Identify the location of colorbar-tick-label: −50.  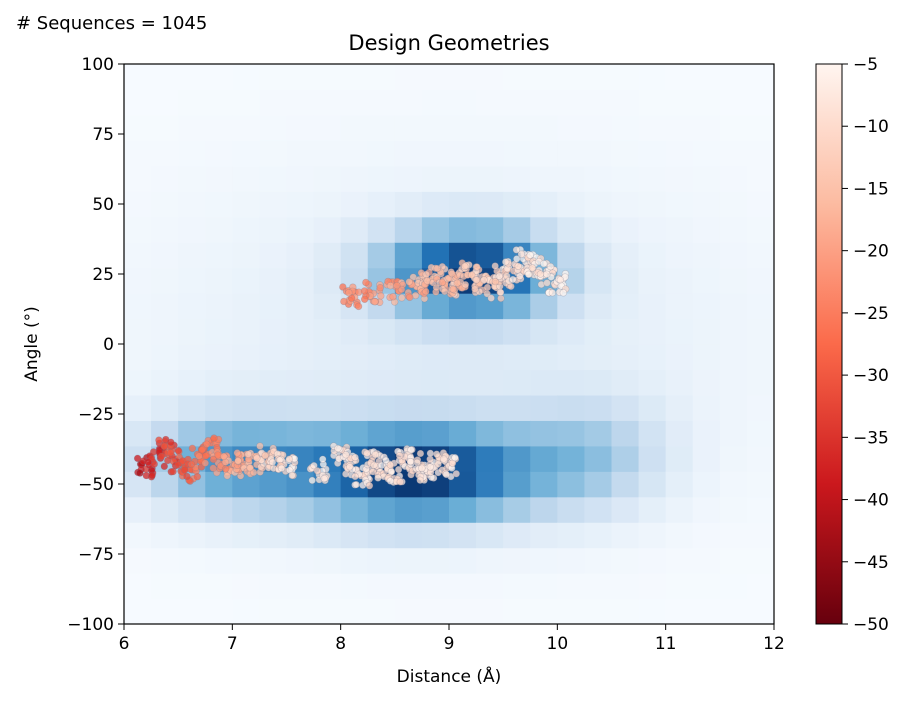
(871, 625).